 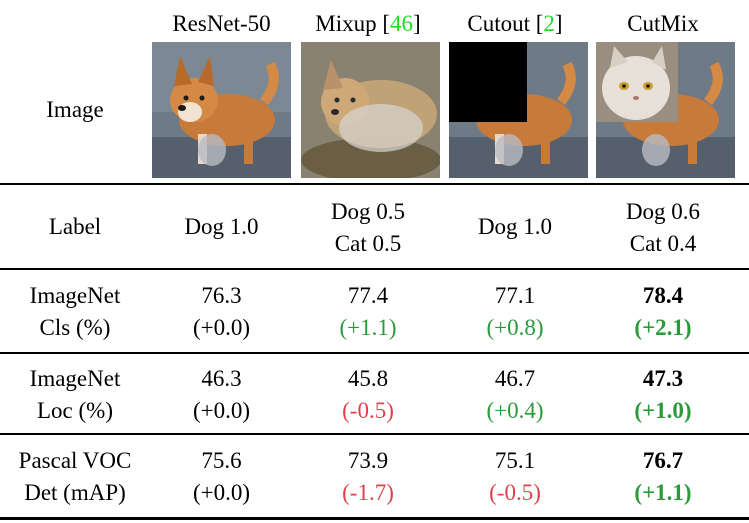 What do you see at coordinates (663, 460) in the screenshot?
I see `metric-value-best: 76.7` at bounding box center [663, 460].